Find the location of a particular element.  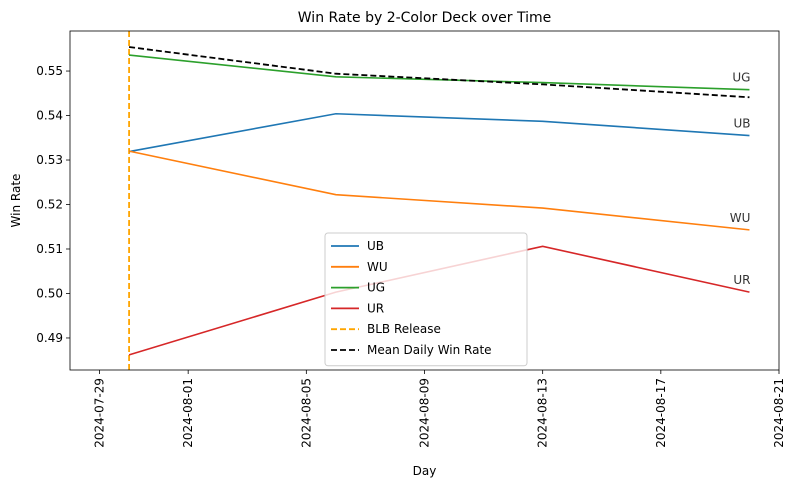

legend-entry-label: UR is located at coordinates (375, 308).